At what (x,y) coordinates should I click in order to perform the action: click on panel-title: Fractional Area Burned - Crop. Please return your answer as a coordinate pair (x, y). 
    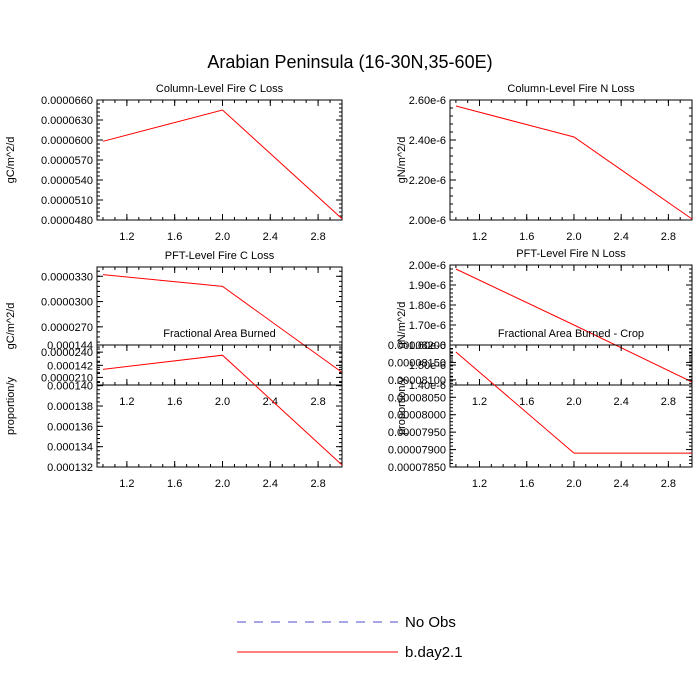
    Looking at the image, I should click on (571, 334).